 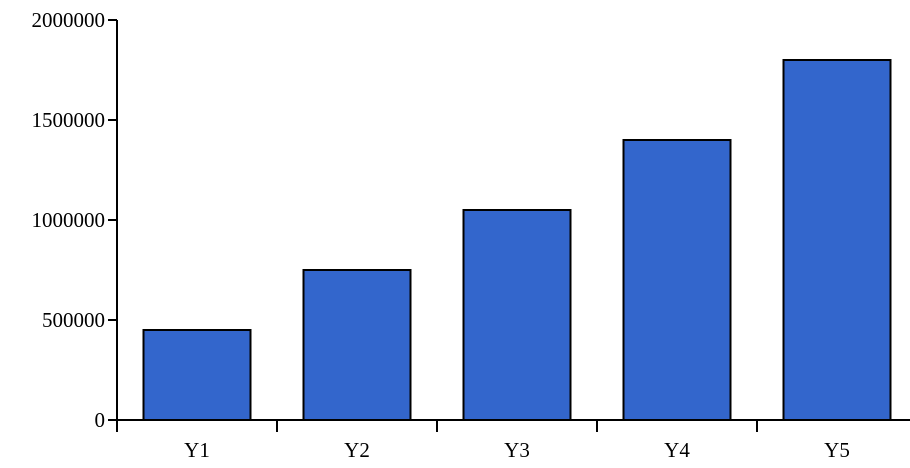 I want to click on x-axis: Y1 Y2 Y3 Y4 Y5, so click(x=513, y=440).